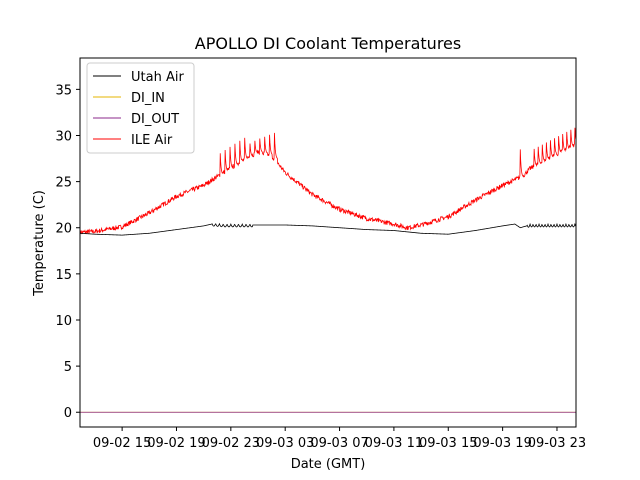  Describe the element at coordinates (122, 443) in the screenshot. I see `x-tick-label: 09-02 15` at that location.